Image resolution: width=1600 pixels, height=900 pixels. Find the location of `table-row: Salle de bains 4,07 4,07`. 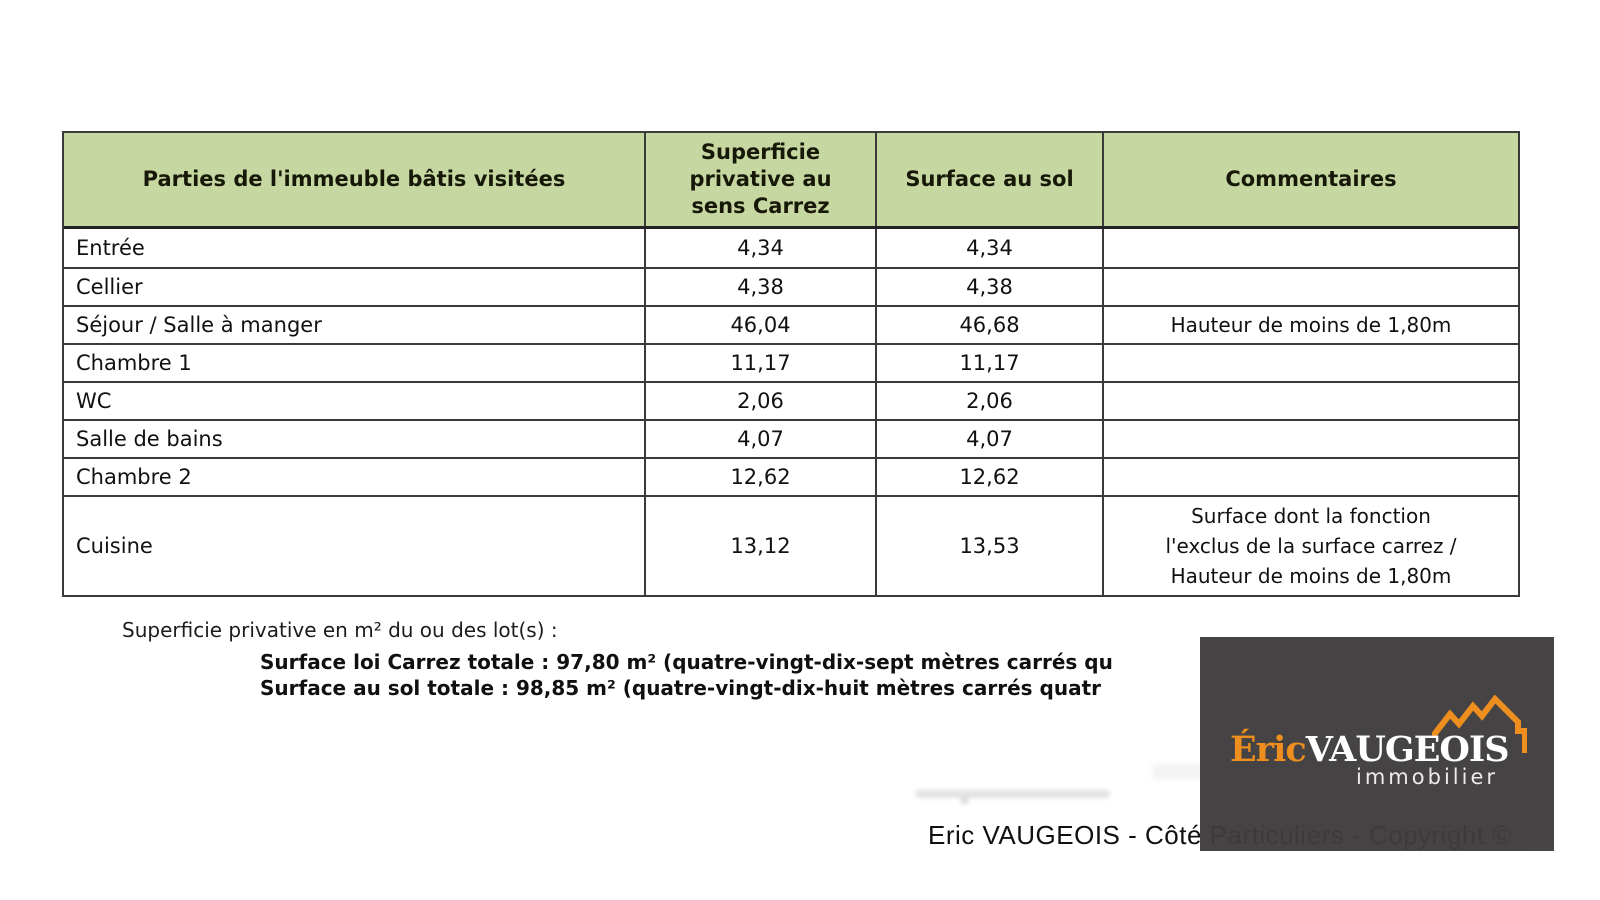

table-row: Salle de bains 4,07 4,07 is located at coordinates (791, 438).